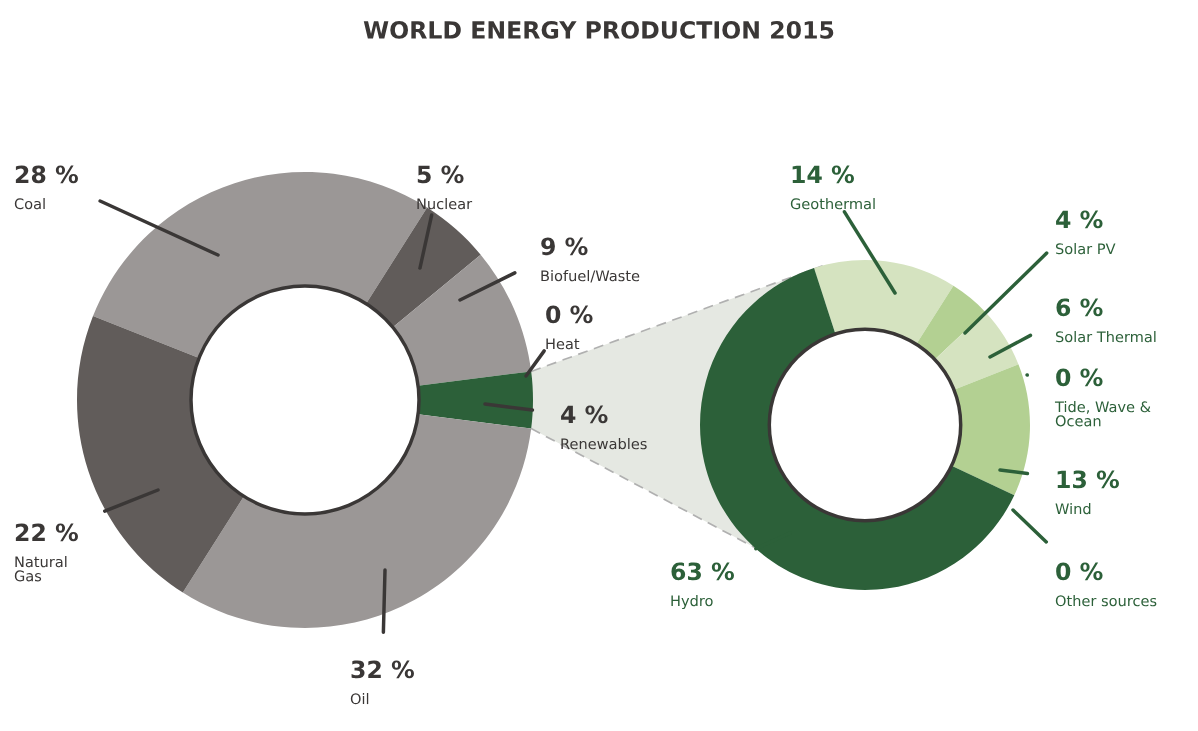 The height and width of the screenshot is (731, 1198). I want to click on slice-label: Biofuel/Waste, so click(590, 276).